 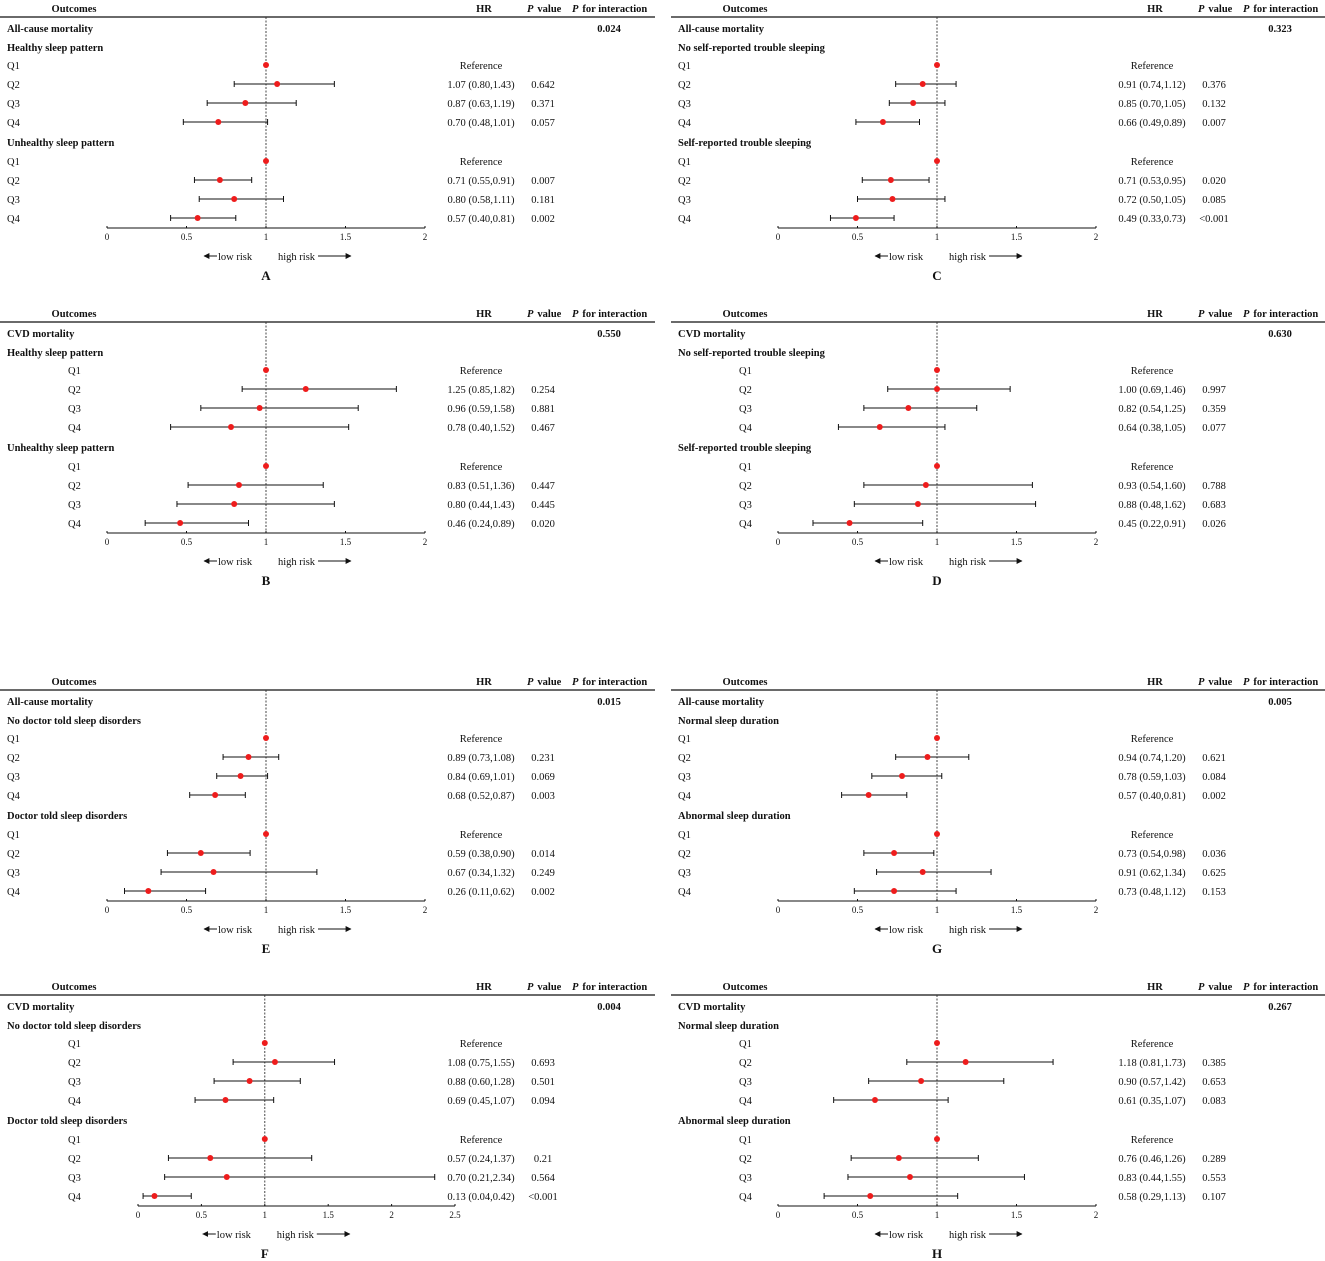 I want to click on p-value: 0.385, so click(x=1214, y=1063).